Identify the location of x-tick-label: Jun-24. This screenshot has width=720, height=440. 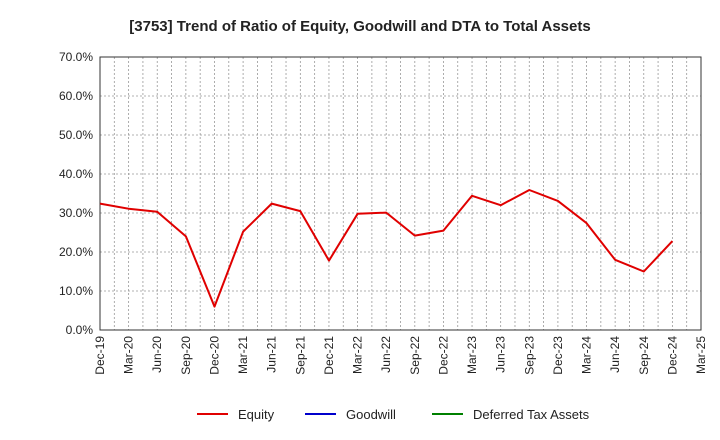
(615, 354).